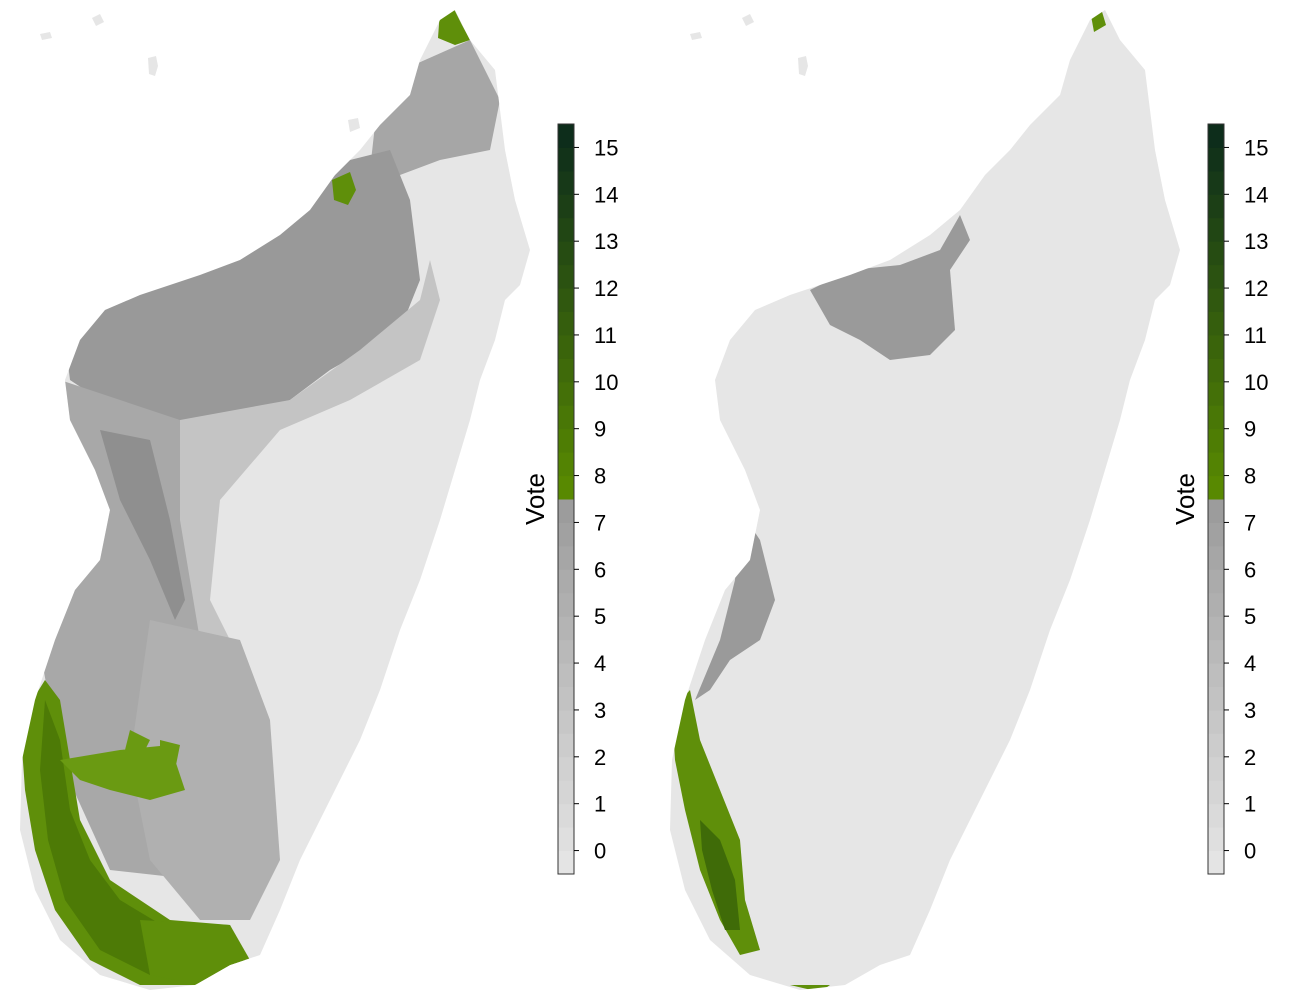  Describe the element at coordinates (720, 875) in the screenshot. I see `zone-southwest-green-dark-right` at that location.